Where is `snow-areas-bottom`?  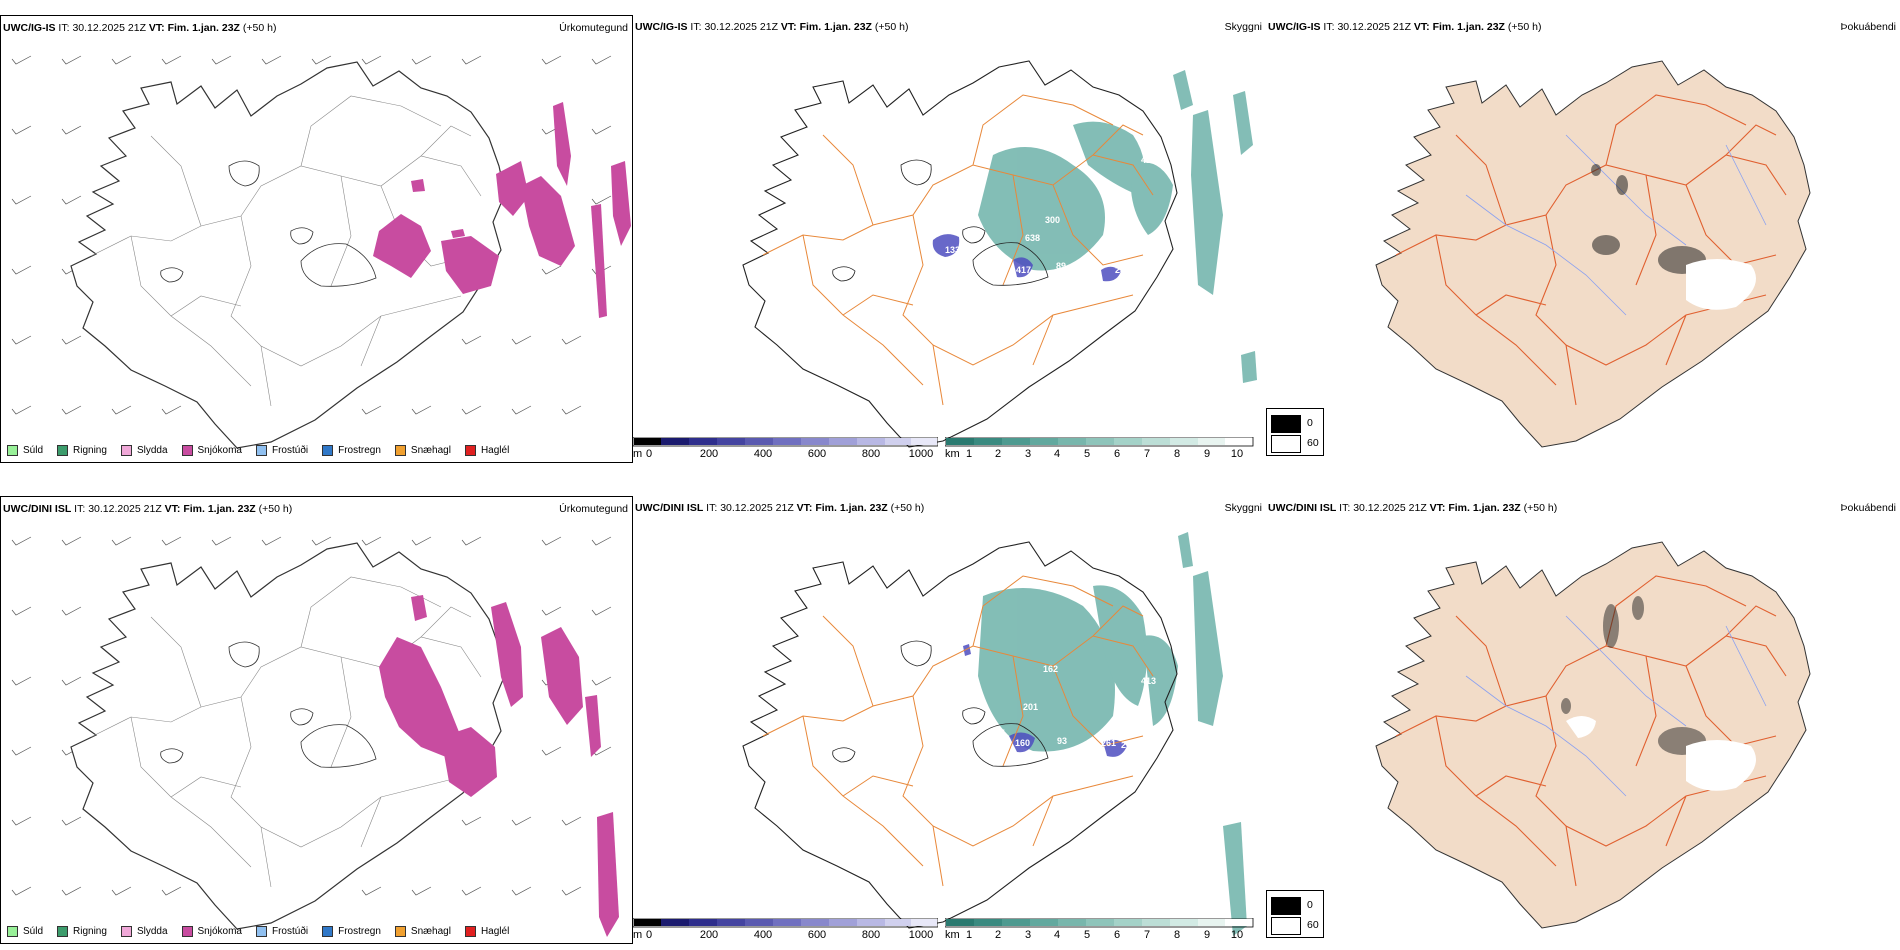
snow-areas-bottom is located at coordinates (499, 766).